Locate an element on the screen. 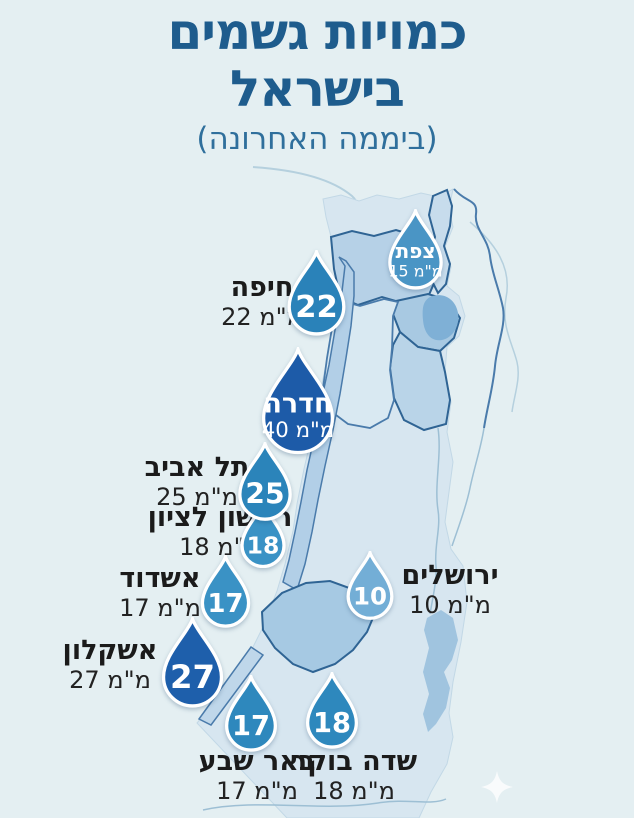 The image size is (634, 818). northeast-border-line is located at coordinates (479, 308).